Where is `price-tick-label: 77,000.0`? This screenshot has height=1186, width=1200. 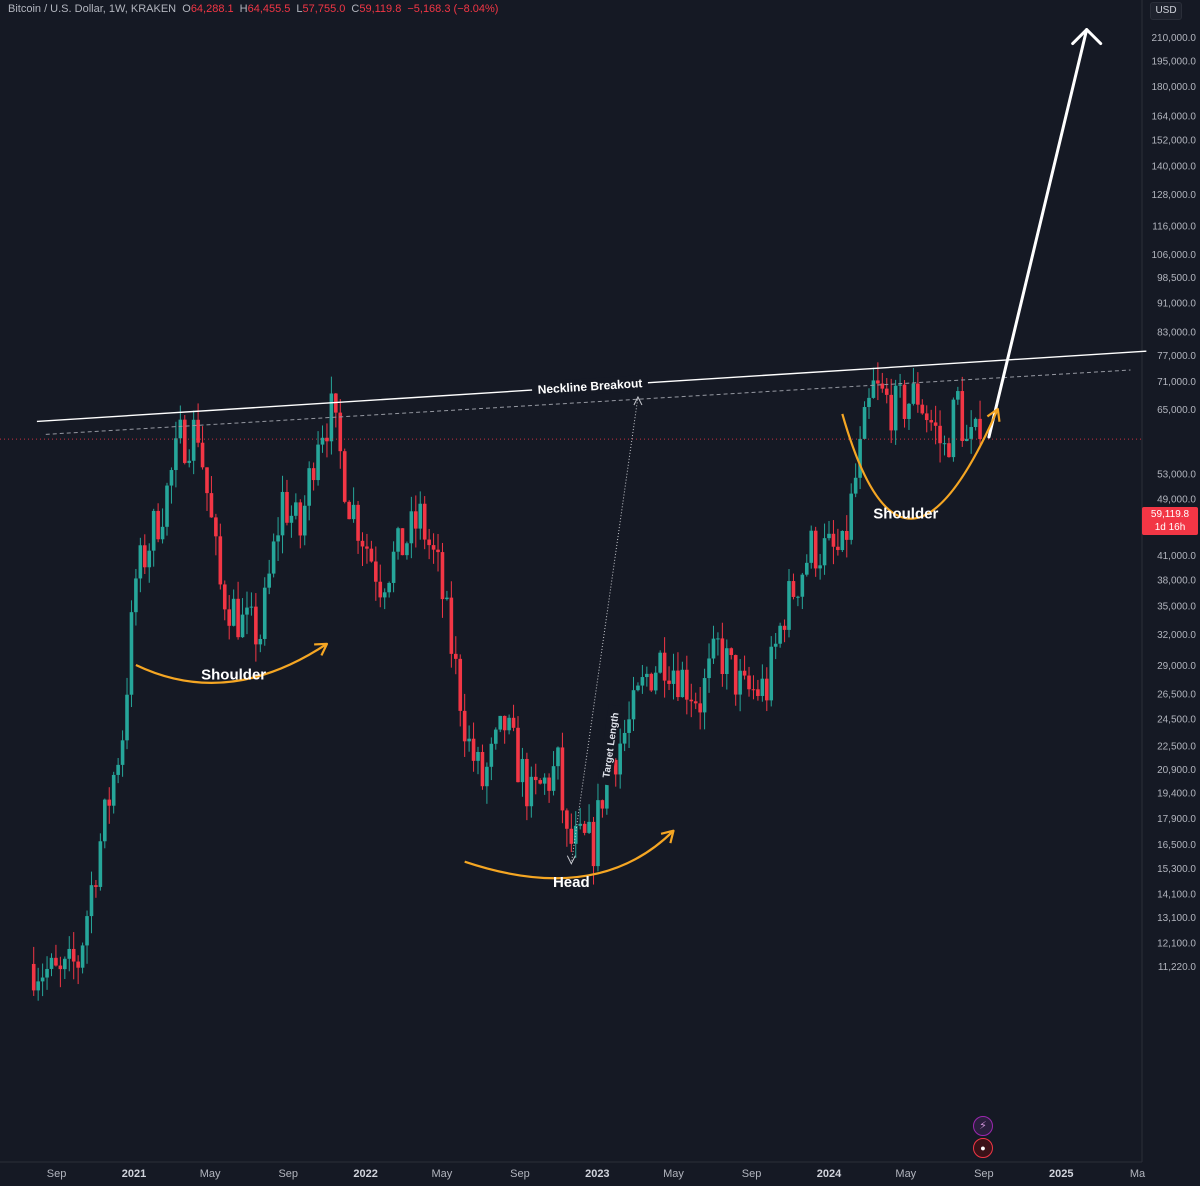 price-tick-label: 77,000.0 is located at coordinates (1176, 356).